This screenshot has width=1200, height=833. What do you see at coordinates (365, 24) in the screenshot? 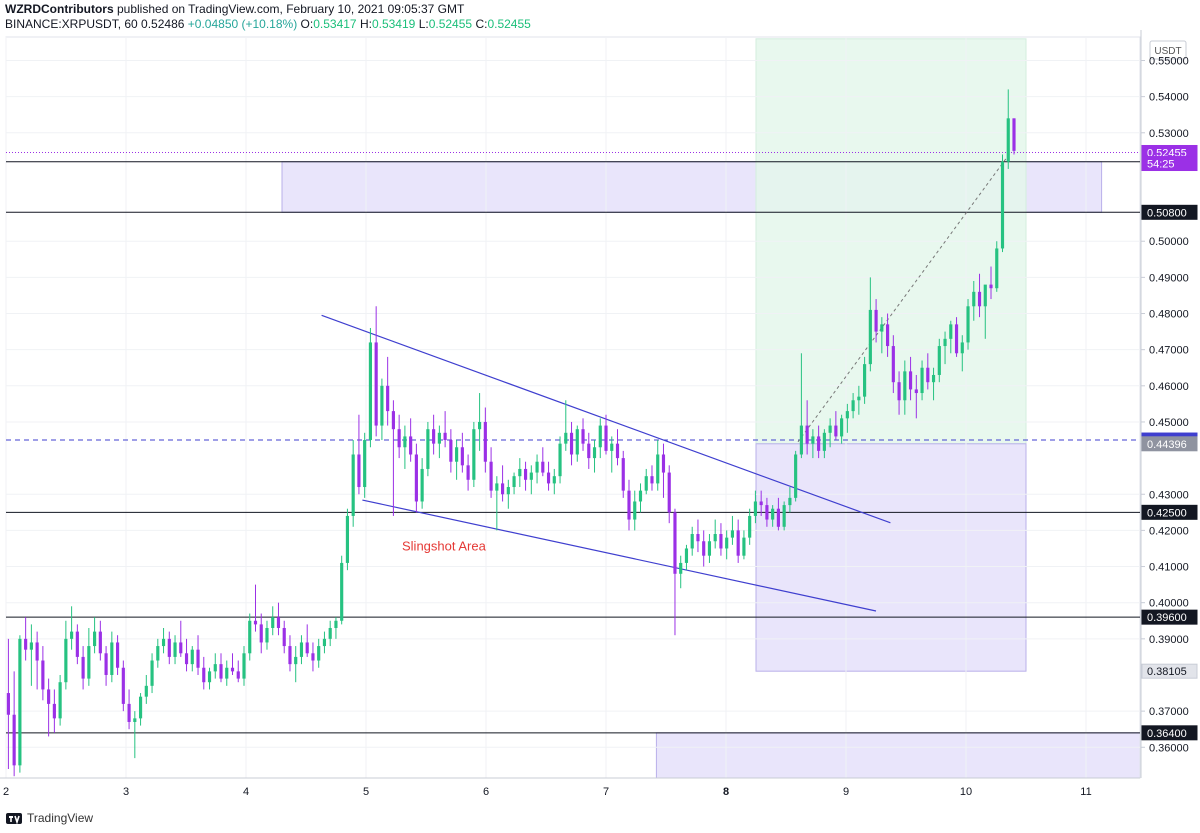
I see `high-label: H:` at bounding box center [365, 24].